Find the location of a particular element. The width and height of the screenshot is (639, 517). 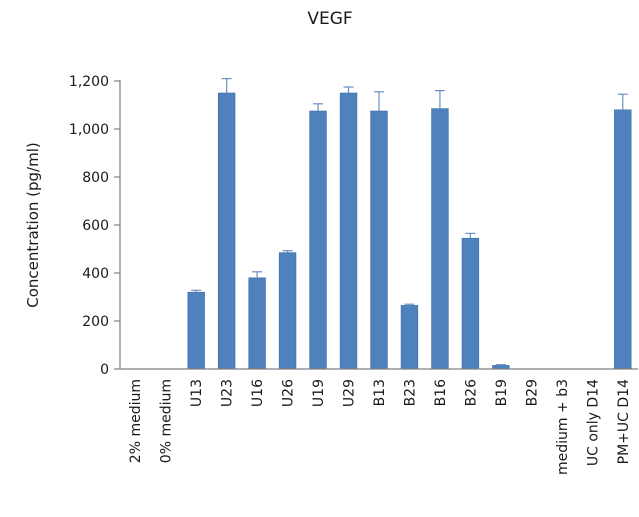

y-tick-label: 800 is located at coordinates (95, 178).